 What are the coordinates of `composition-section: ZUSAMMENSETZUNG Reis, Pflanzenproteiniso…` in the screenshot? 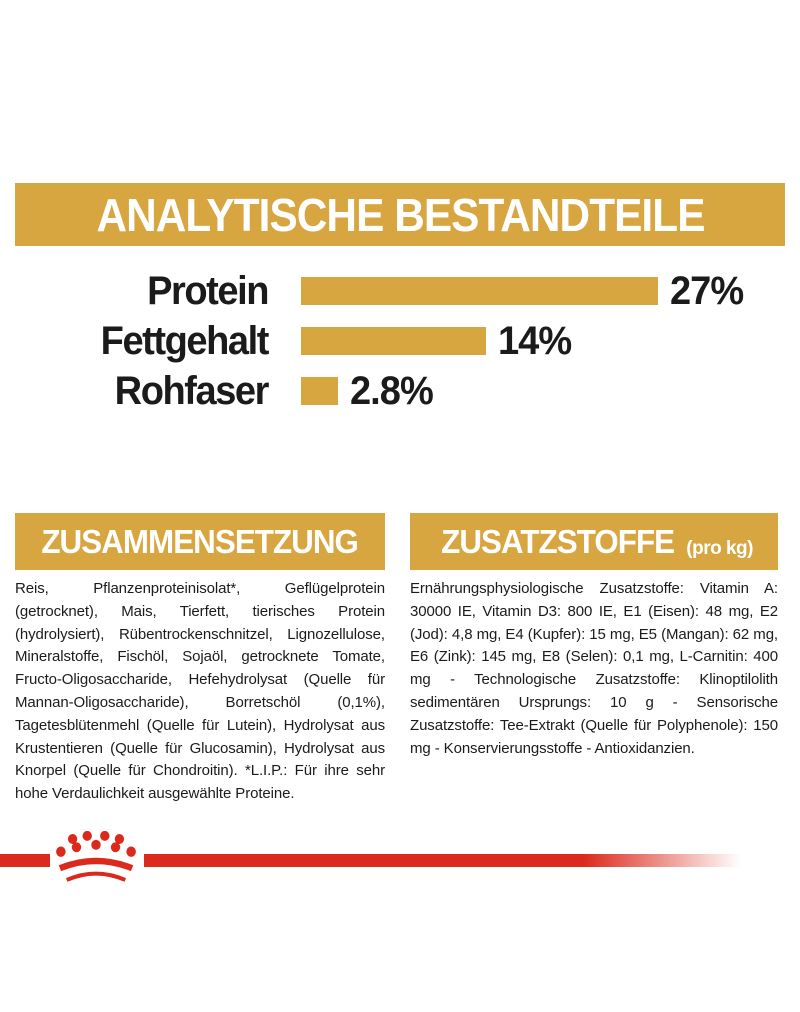 It's located at (200, 659).